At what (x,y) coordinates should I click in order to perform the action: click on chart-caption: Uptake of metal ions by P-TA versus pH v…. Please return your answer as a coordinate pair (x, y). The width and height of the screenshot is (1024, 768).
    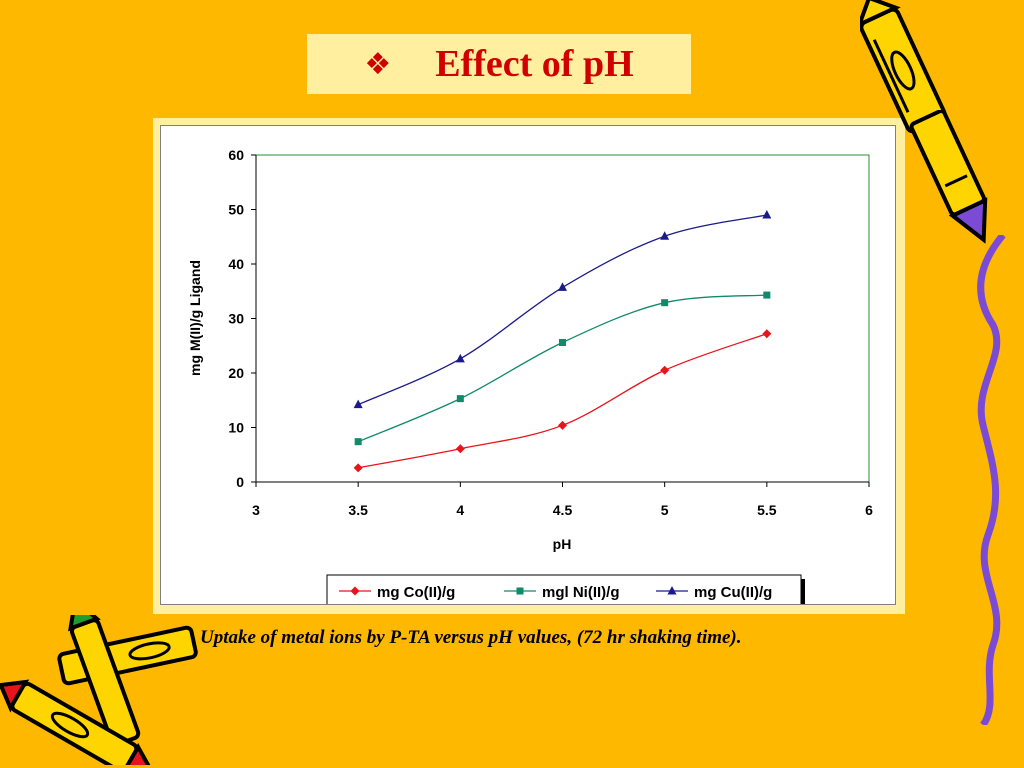
    Looking at the image, I should click on (471, 637).